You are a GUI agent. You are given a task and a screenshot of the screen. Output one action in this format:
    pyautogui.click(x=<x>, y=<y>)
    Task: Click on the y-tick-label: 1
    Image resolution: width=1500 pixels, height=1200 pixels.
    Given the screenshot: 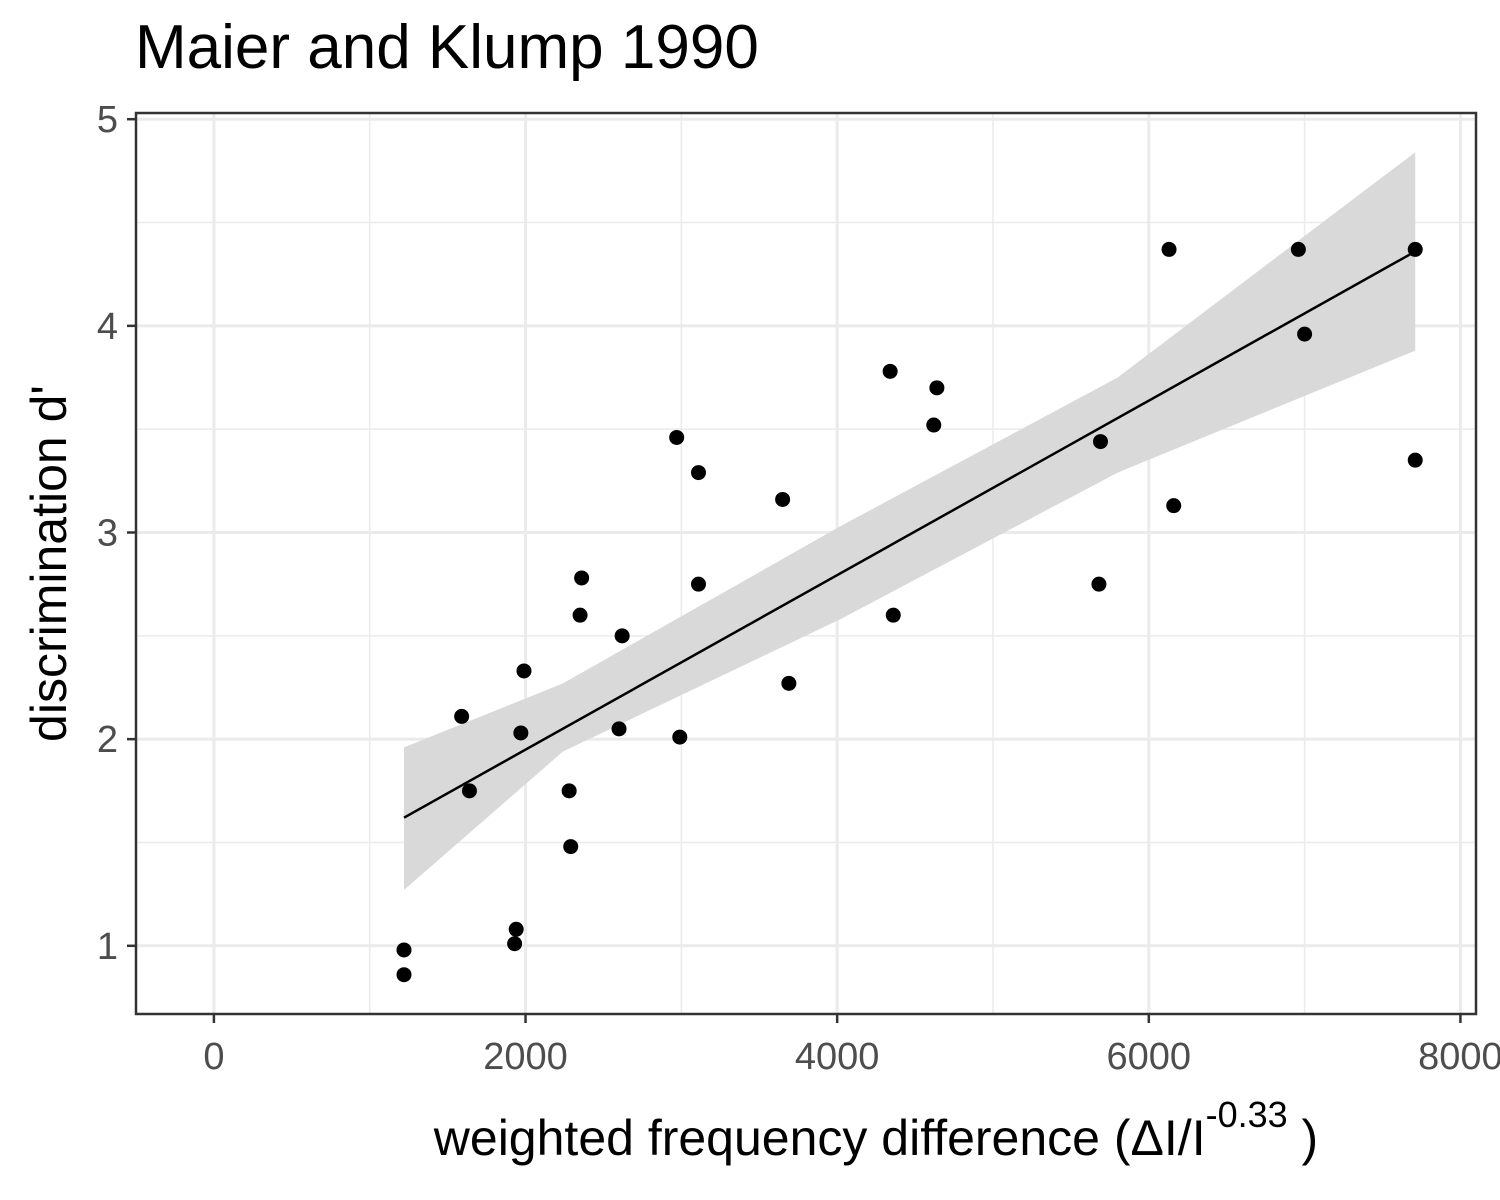 What is the action you would take?
    pyautogui.click(x=107, y=947)
    